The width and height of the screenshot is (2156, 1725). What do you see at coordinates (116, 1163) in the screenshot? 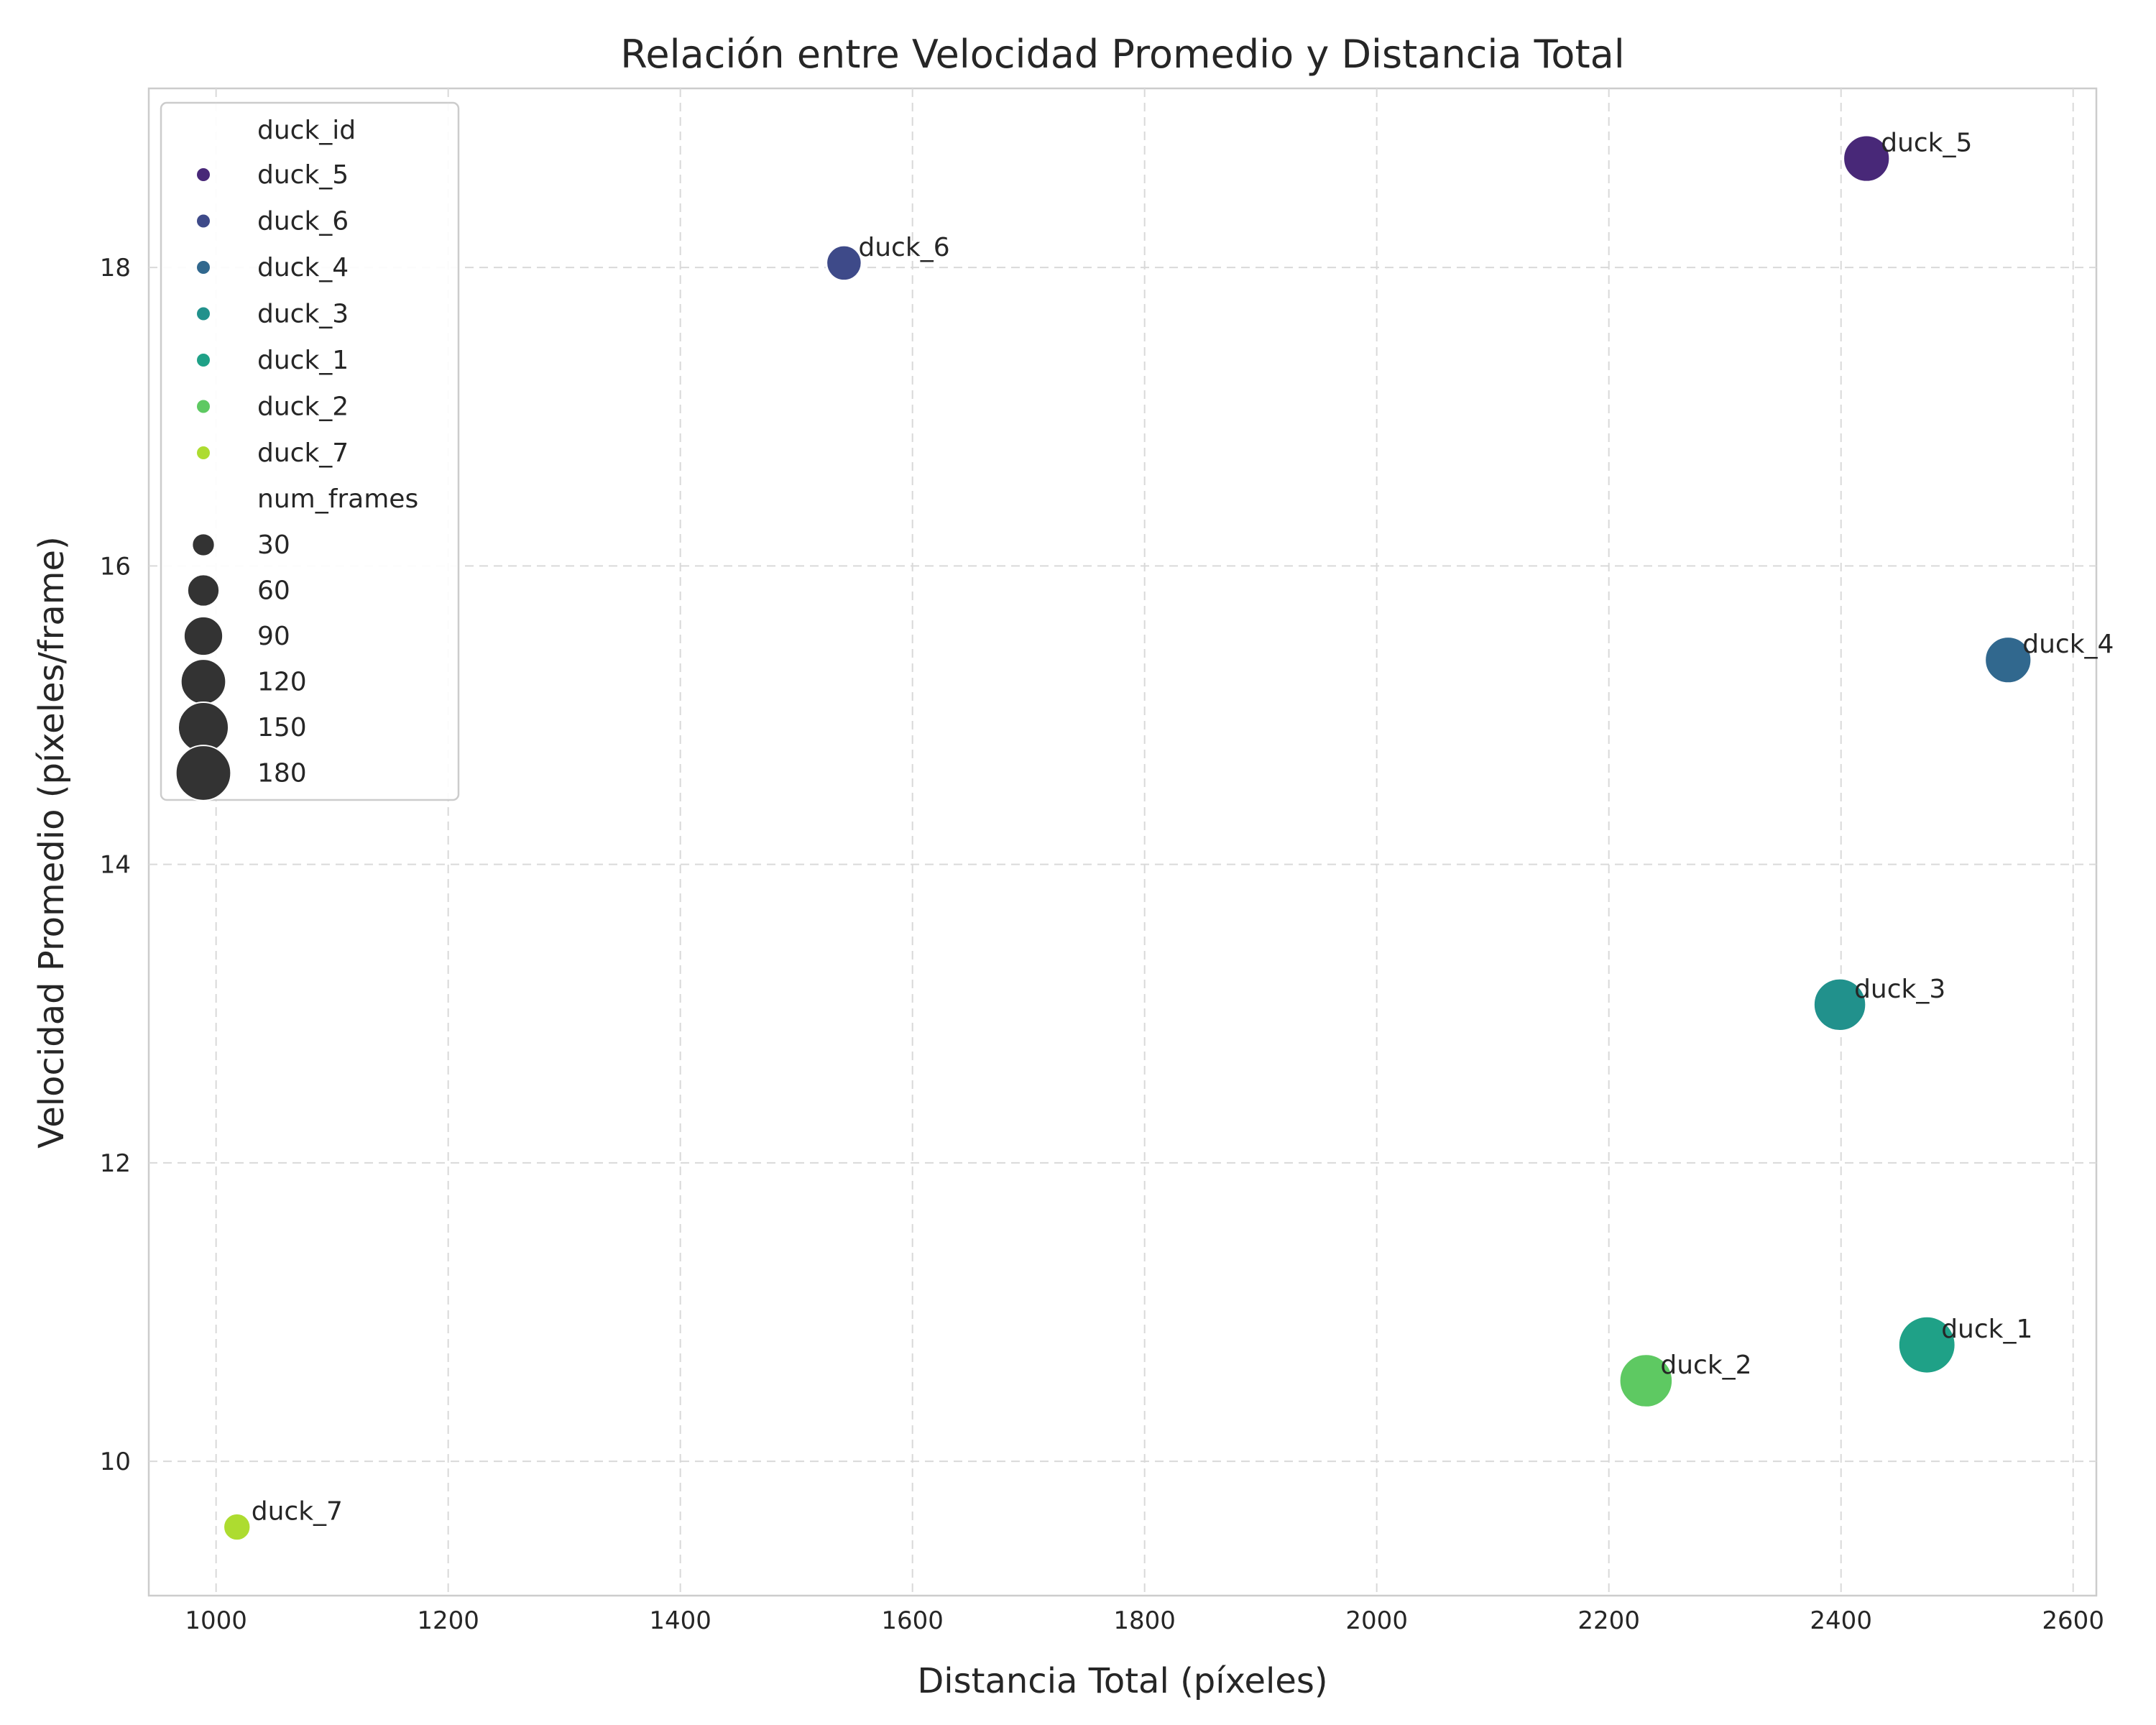
I see `y-tick-label: 12` at bounding box center [116, 1163].